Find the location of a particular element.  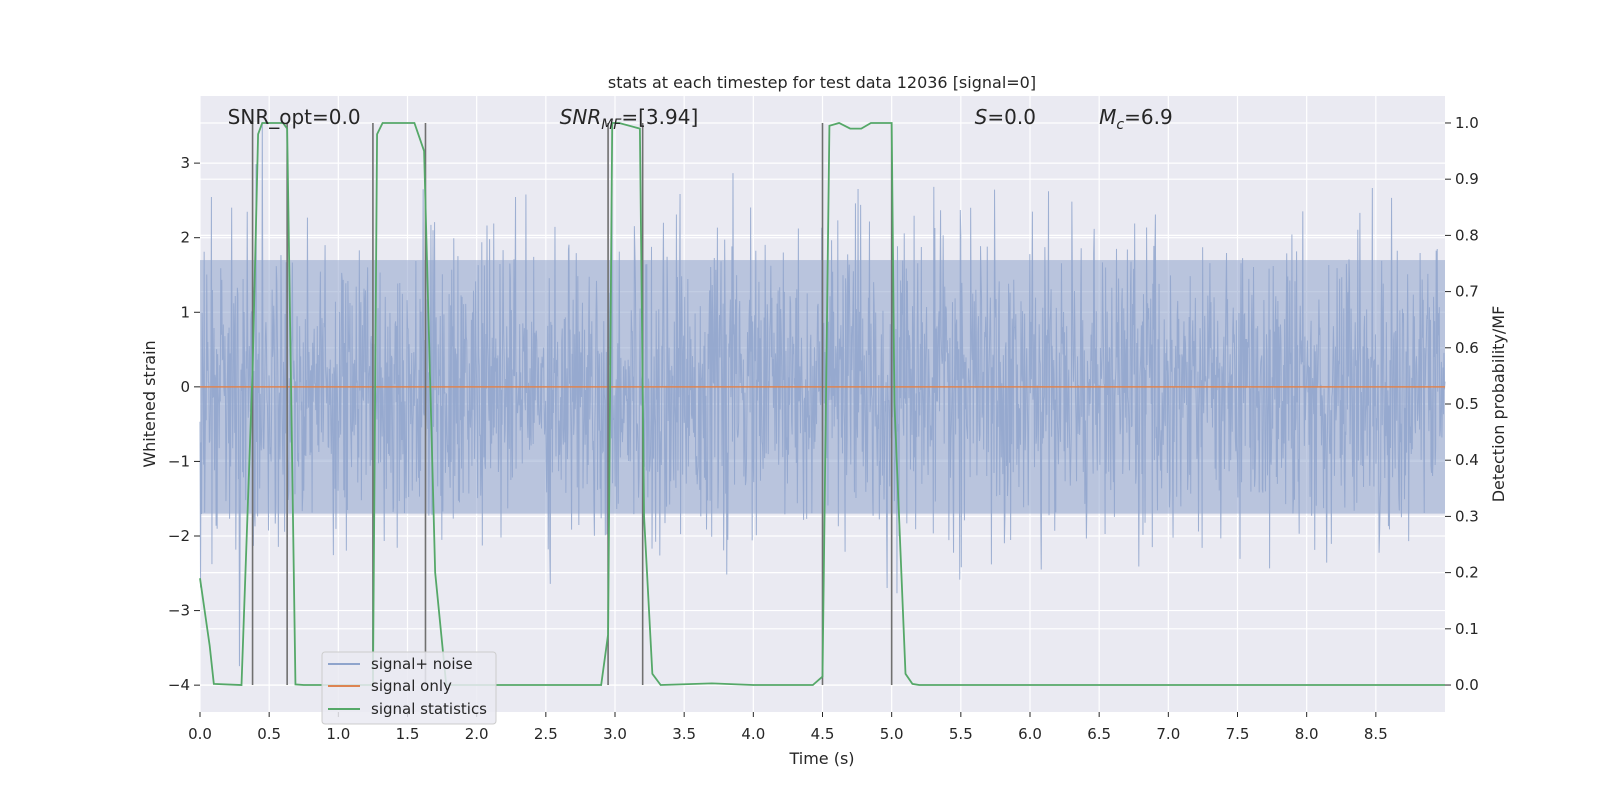

y-tick-label-left: −2 is located at coordinates (179, 536).